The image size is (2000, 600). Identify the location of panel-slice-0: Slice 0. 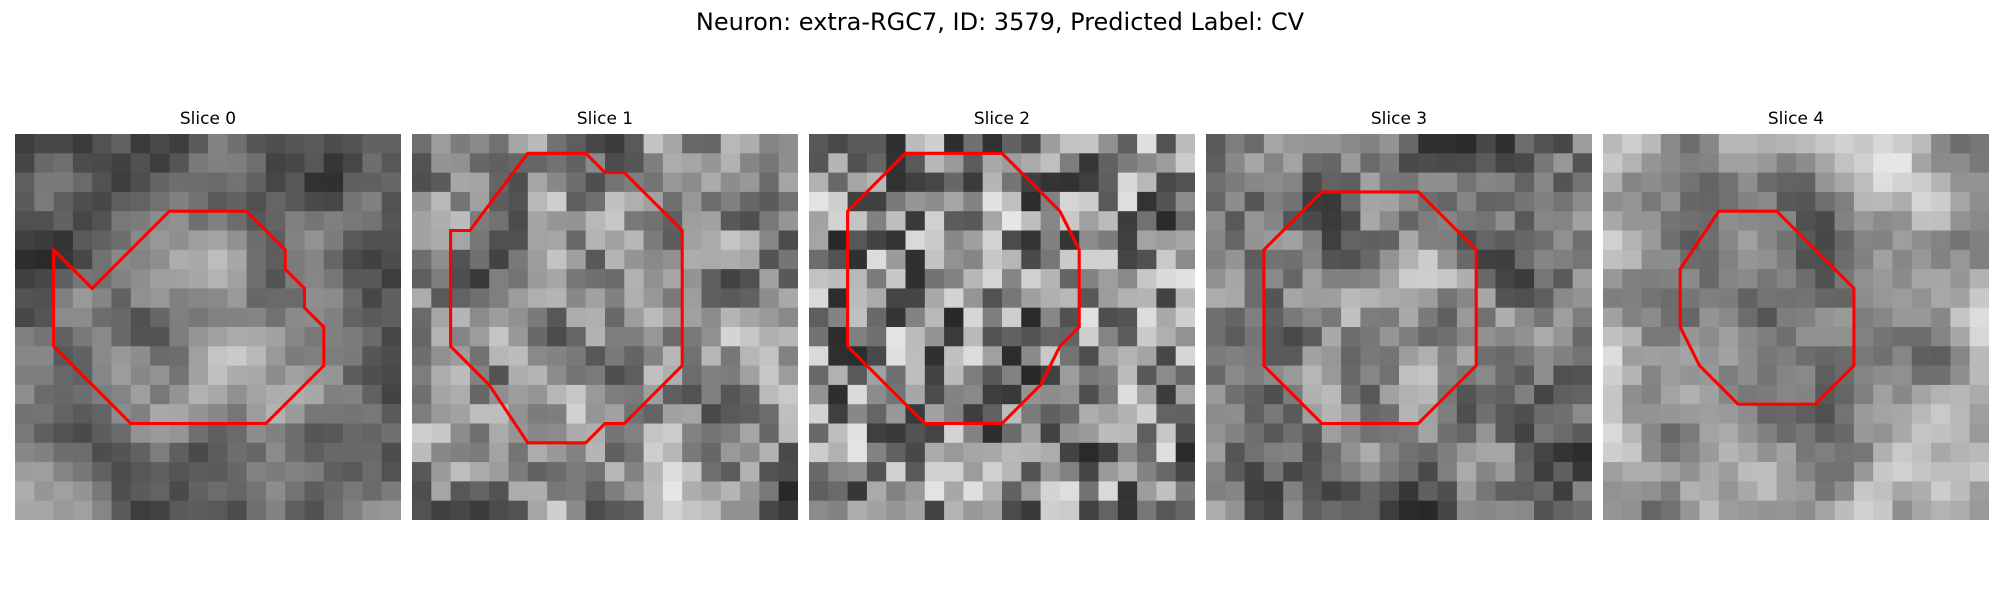
(208, 314).